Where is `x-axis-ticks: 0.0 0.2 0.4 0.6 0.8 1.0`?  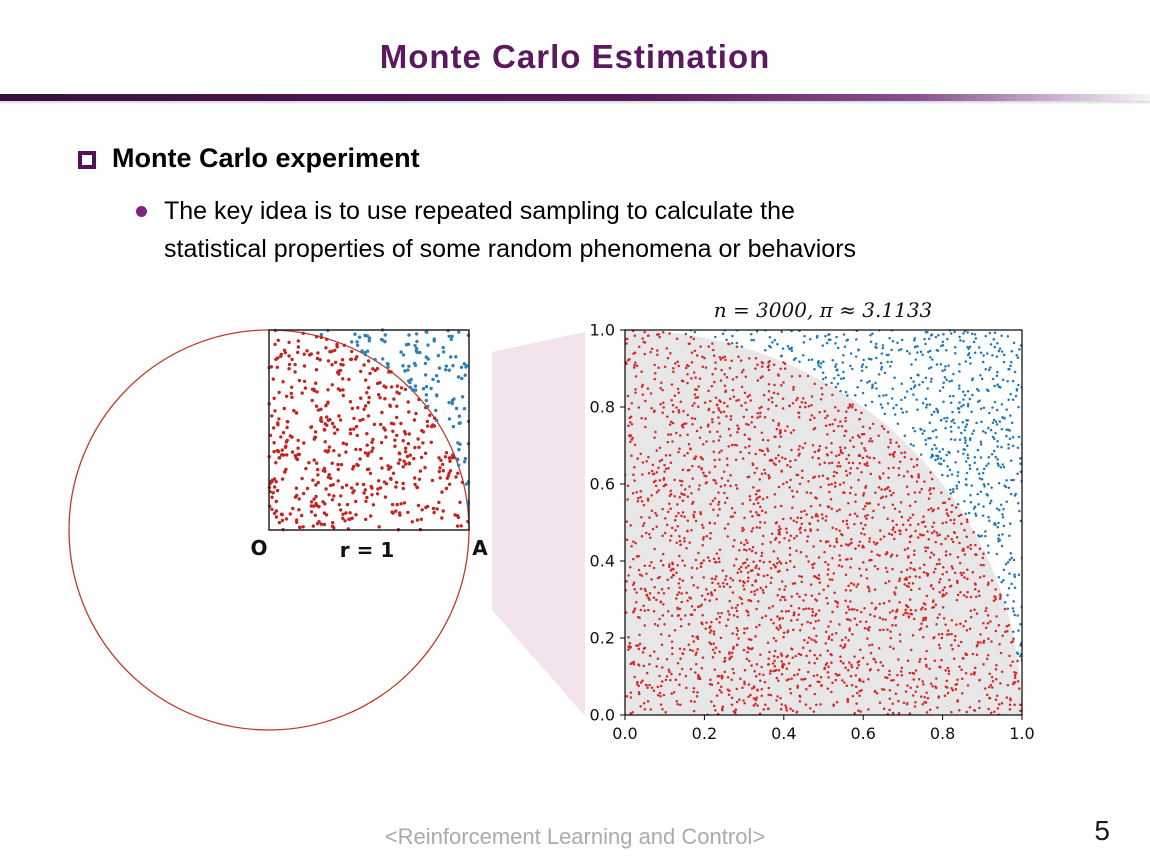 x-axis-ticks: 0.0 0.2 0.4 0.6 0.8 1.0 is located at coordinates (823, 729).